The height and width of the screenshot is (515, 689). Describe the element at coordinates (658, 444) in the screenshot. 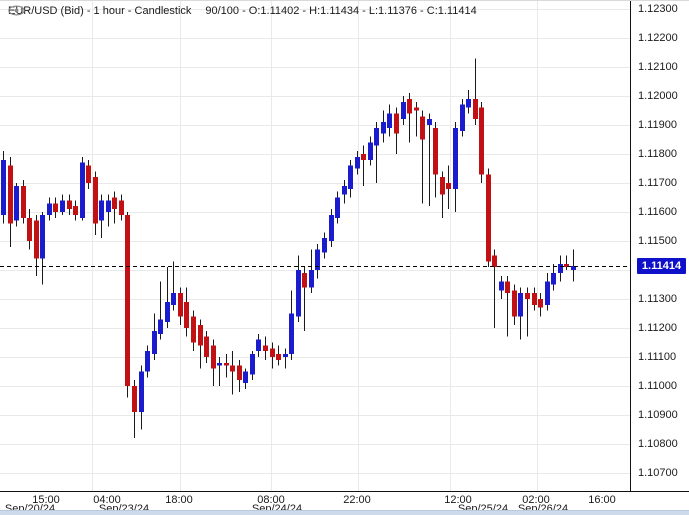

I see `price-axis-label: 1.10800` at that location.